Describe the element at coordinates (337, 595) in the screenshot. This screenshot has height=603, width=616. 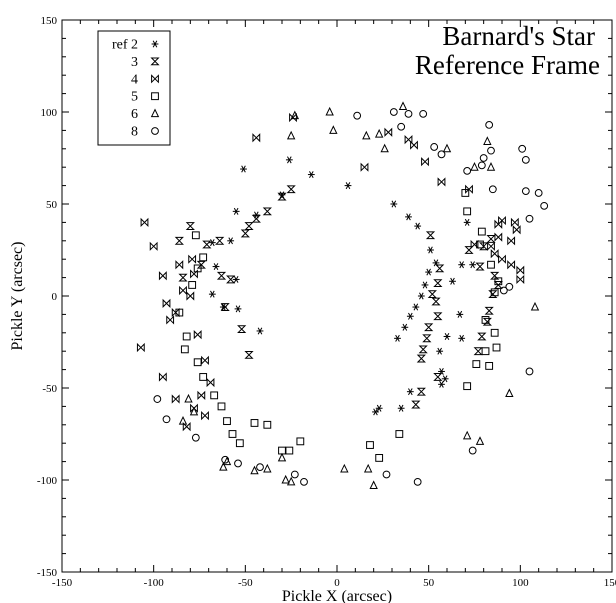
I see `x-axis-label: Pickle X (arcsec)` at that location.